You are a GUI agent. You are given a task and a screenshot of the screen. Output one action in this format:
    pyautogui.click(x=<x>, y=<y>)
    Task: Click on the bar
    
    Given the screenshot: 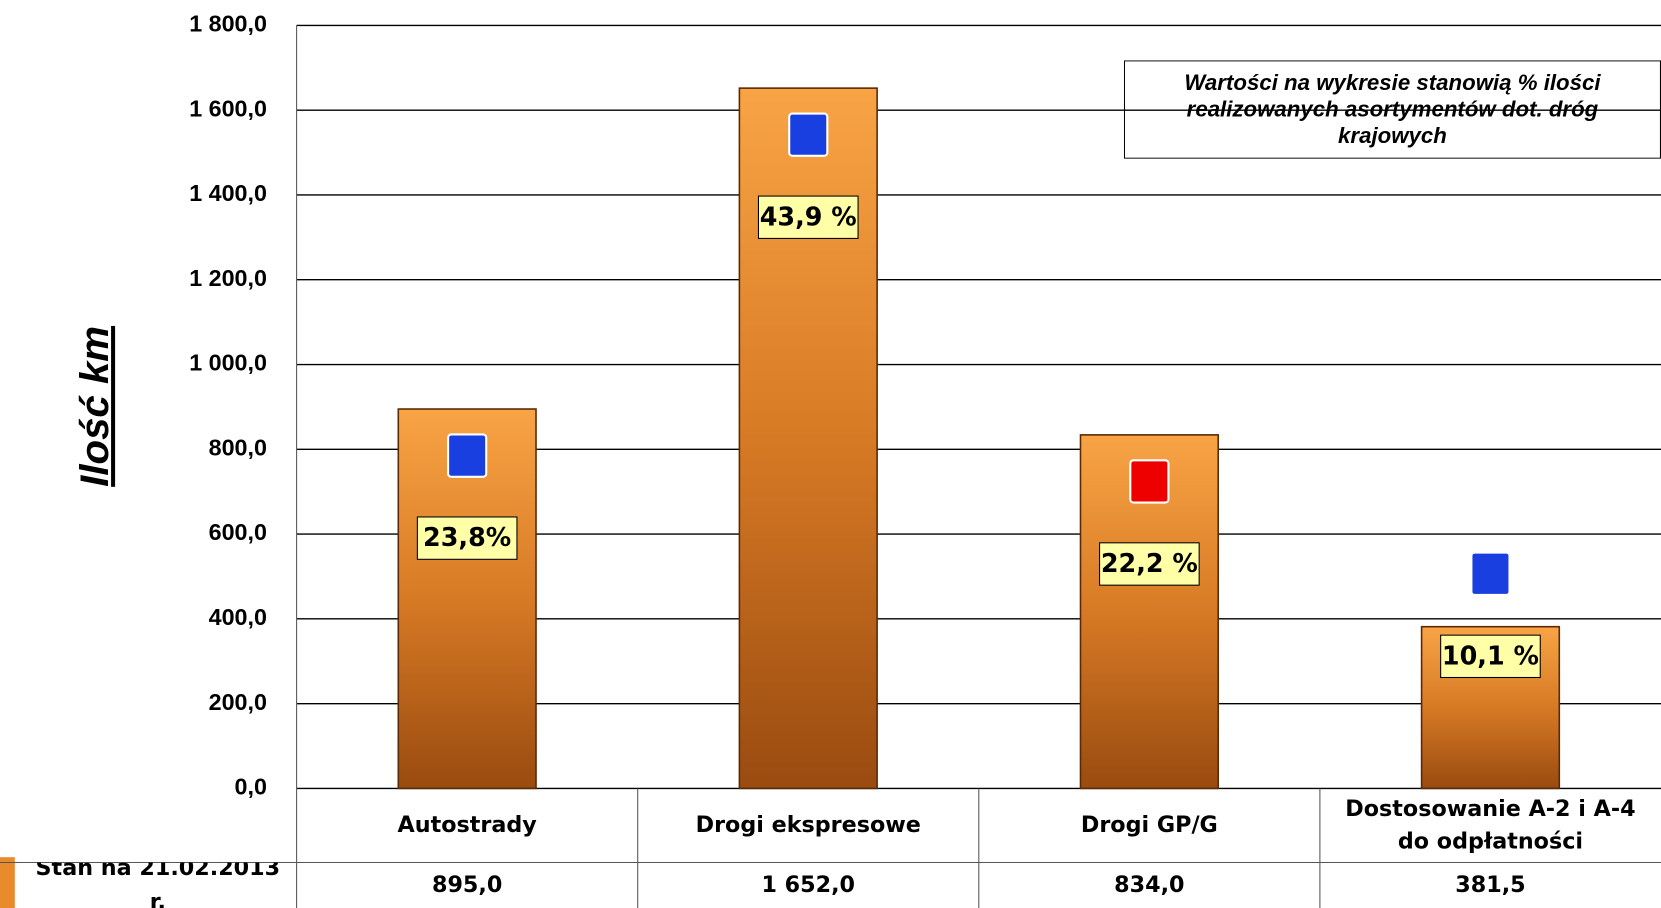 What is the action you would take?
    pyautogui.click(x=808, y=438)
    